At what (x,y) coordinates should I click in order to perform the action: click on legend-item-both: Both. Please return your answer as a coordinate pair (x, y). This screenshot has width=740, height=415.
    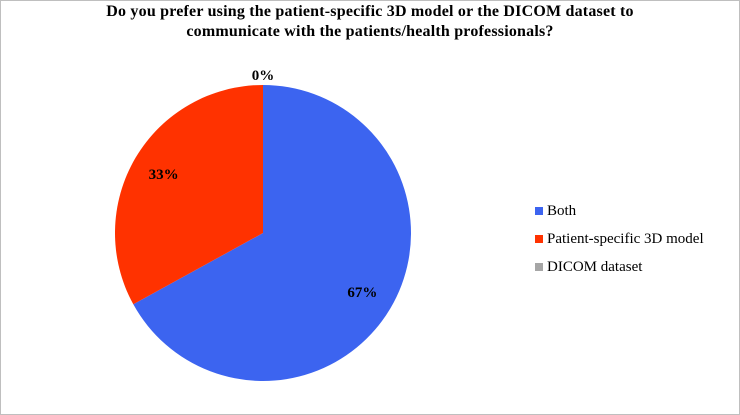
    Looking at the image, I should click on (619, 211).